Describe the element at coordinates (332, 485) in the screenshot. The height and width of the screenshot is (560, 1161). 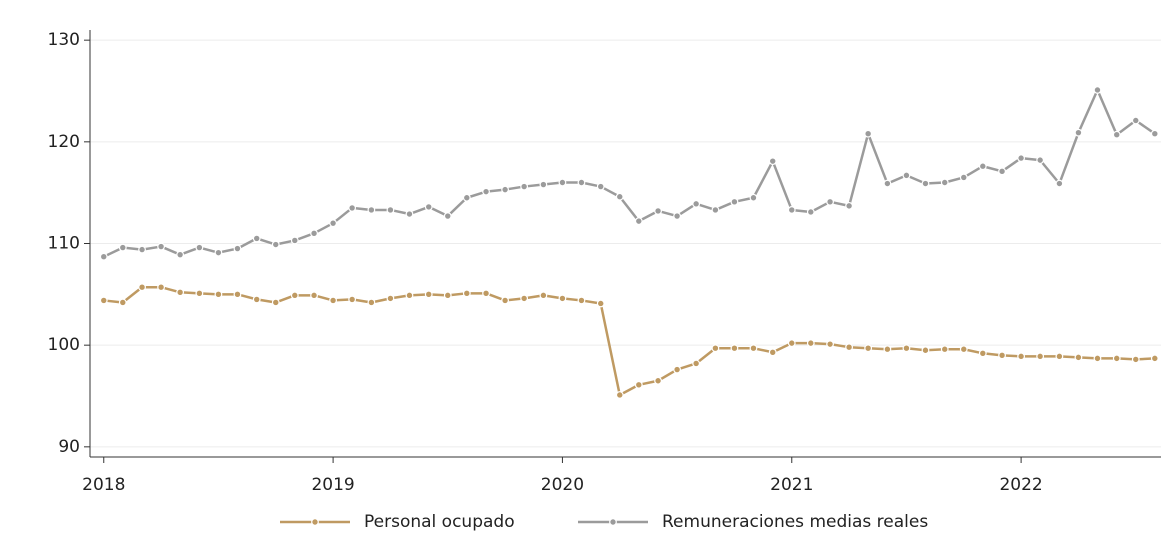
I see `x-tick-label: 2019` at that location.